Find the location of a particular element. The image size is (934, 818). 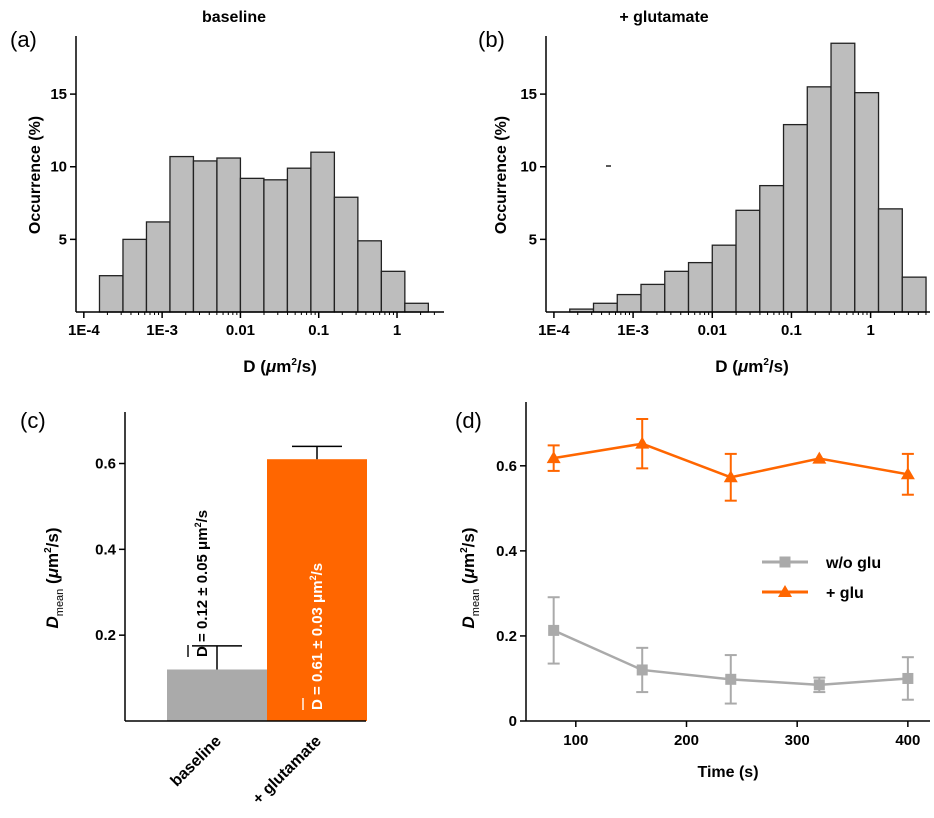

y-tick-label: 0 is located at coordinates (513, 721).